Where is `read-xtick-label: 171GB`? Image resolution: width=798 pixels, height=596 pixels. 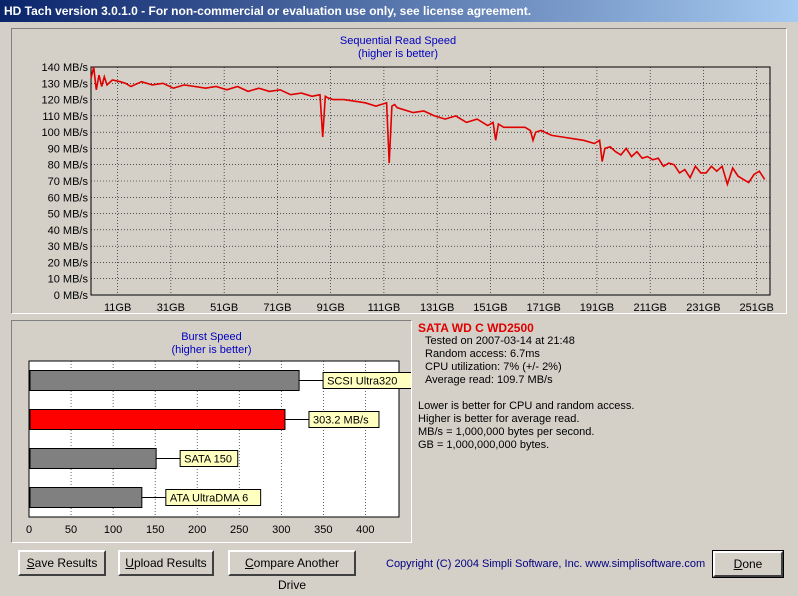
read-xtick-label: 171GB is located at coordinates (544, 307).